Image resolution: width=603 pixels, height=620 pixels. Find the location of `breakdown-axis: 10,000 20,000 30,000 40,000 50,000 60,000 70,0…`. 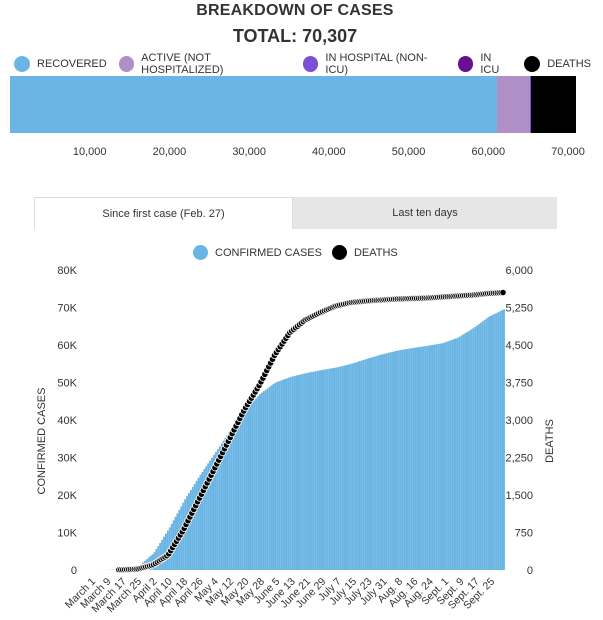

breakdown-axis: 10,000 20,000 30,000 40,000 50,000 60,000 70,0… is located at coordinates (301, 153).